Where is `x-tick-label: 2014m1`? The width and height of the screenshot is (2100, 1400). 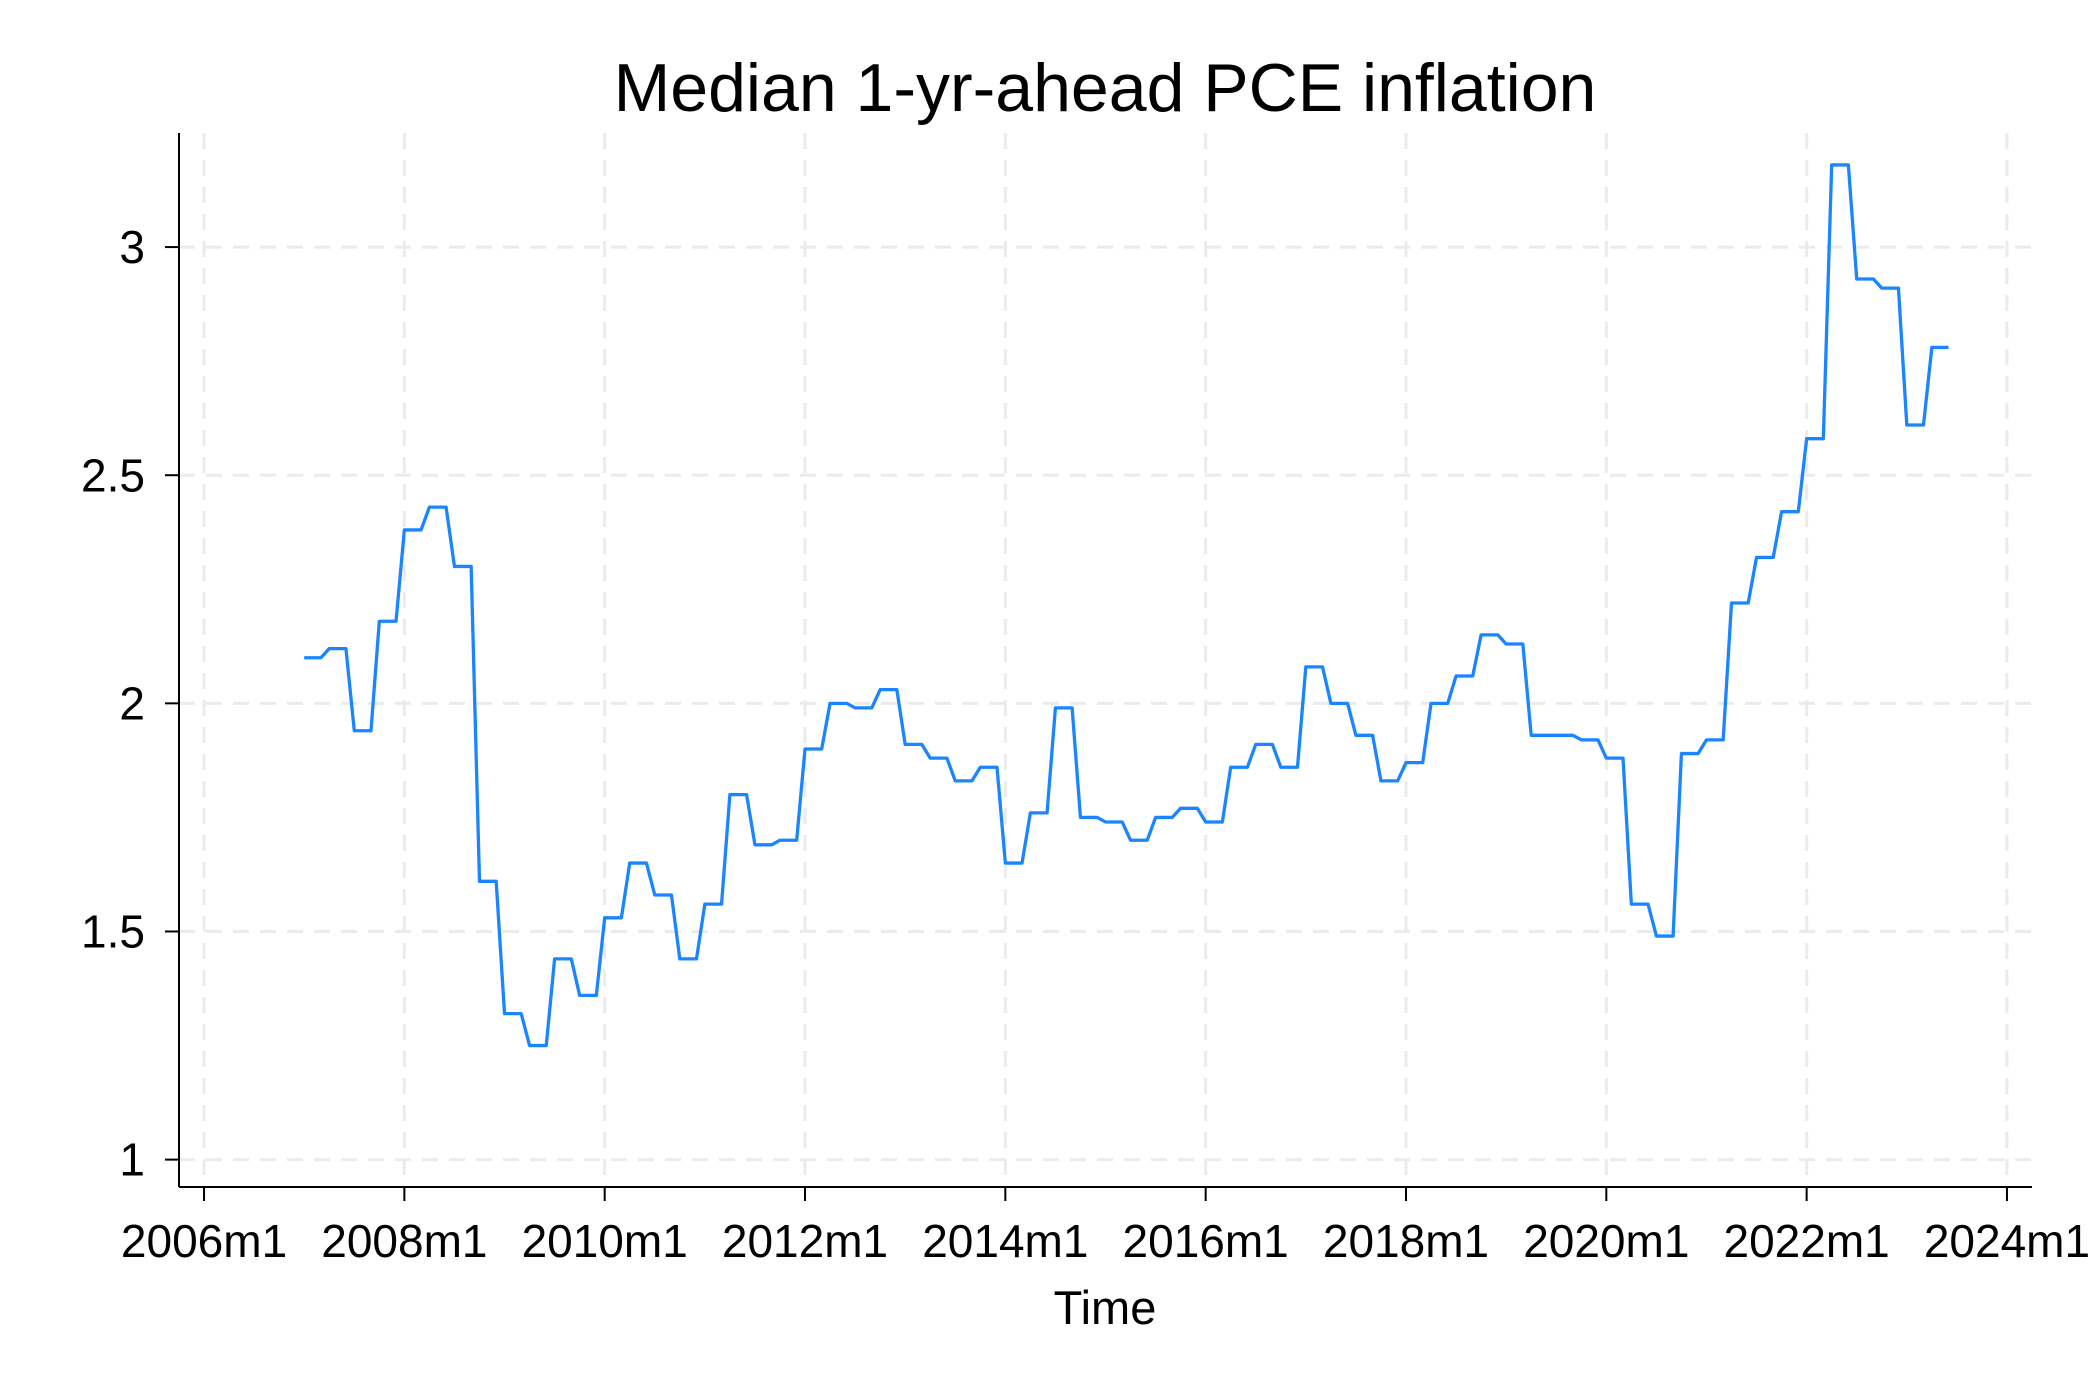
x-tick-label: 2014m1 is located at coordinates (1005, 1241).